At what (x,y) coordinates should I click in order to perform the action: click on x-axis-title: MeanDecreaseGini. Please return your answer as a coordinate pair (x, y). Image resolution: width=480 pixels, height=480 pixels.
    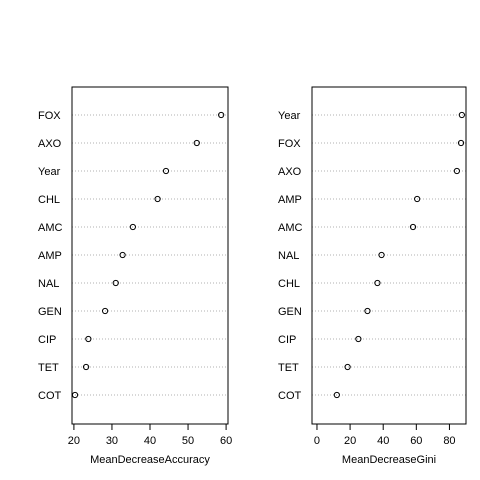
    Looking at the image, I should click on (389, 460).